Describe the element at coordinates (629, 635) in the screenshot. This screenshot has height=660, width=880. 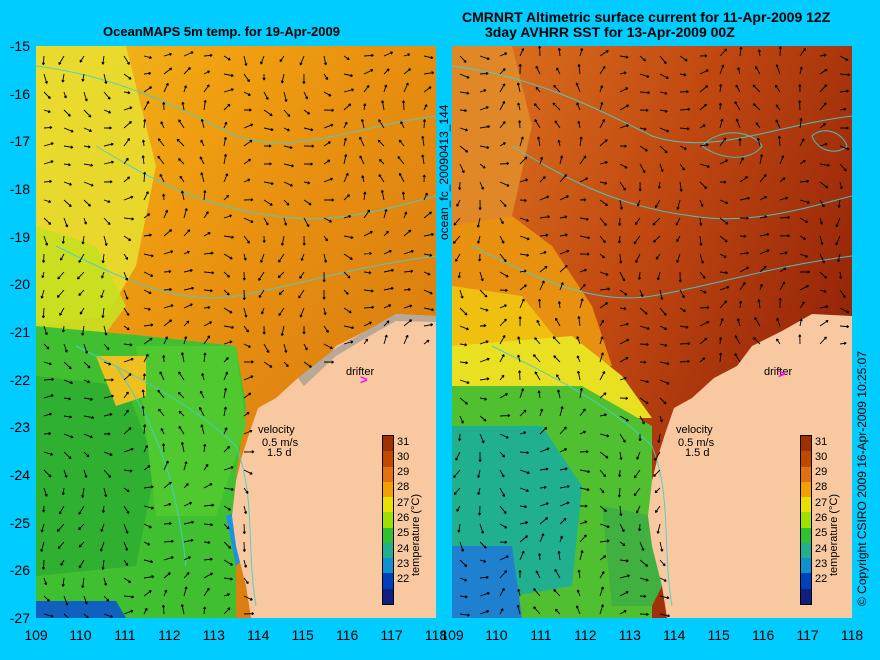
I see `longitude-tick: 113` at that location.